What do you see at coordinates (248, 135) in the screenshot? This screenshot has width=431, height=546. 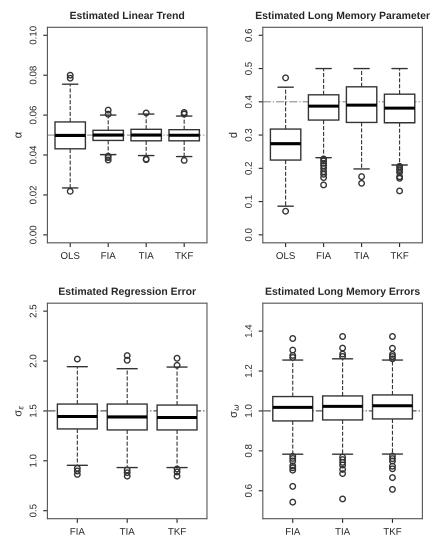 I see `y-tick-label: 0.3` at bounding box center [248, 135].